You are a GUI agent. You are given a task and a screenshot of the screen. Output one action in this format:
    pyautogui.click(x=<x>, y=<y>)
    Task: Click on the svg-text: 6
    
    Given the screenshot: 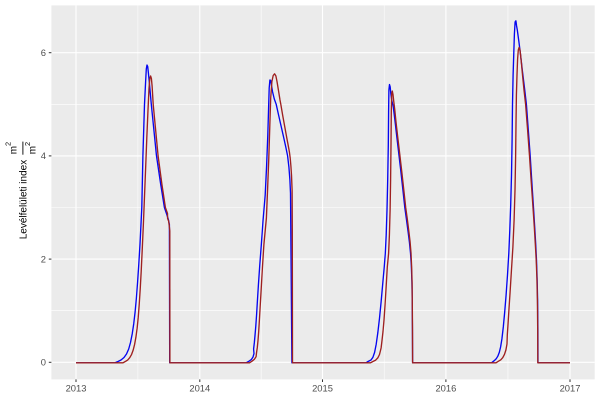 What is the action you would take?
    pyautogui.click(x=43, y=52)
    